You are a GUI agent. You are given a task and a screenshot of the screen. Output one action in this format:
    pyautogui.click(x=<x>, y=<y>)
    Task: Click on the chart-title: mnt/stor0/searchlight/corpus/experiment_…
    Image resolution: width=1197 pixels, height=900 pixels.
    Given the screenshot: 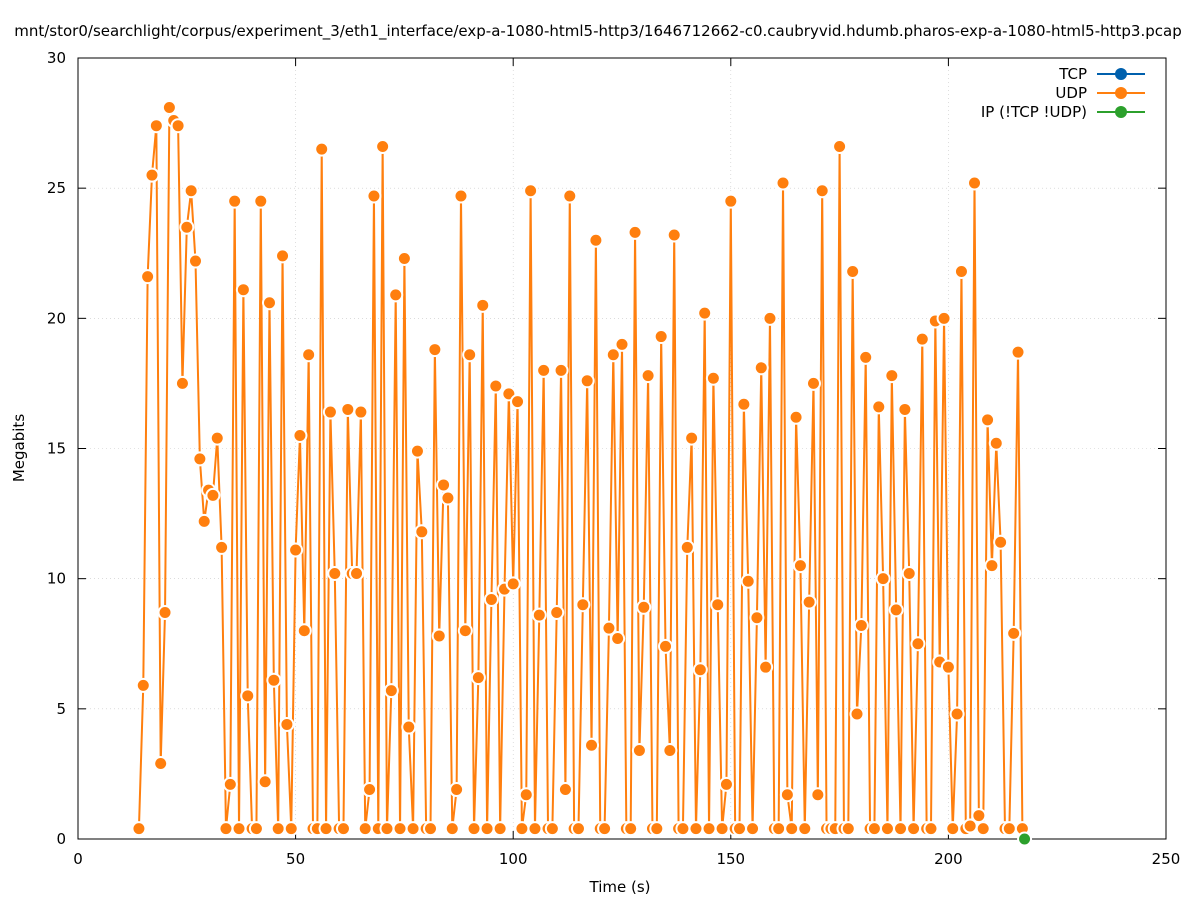 What is the action you would take?
    pyautogui.click(x=597, y=31)
    